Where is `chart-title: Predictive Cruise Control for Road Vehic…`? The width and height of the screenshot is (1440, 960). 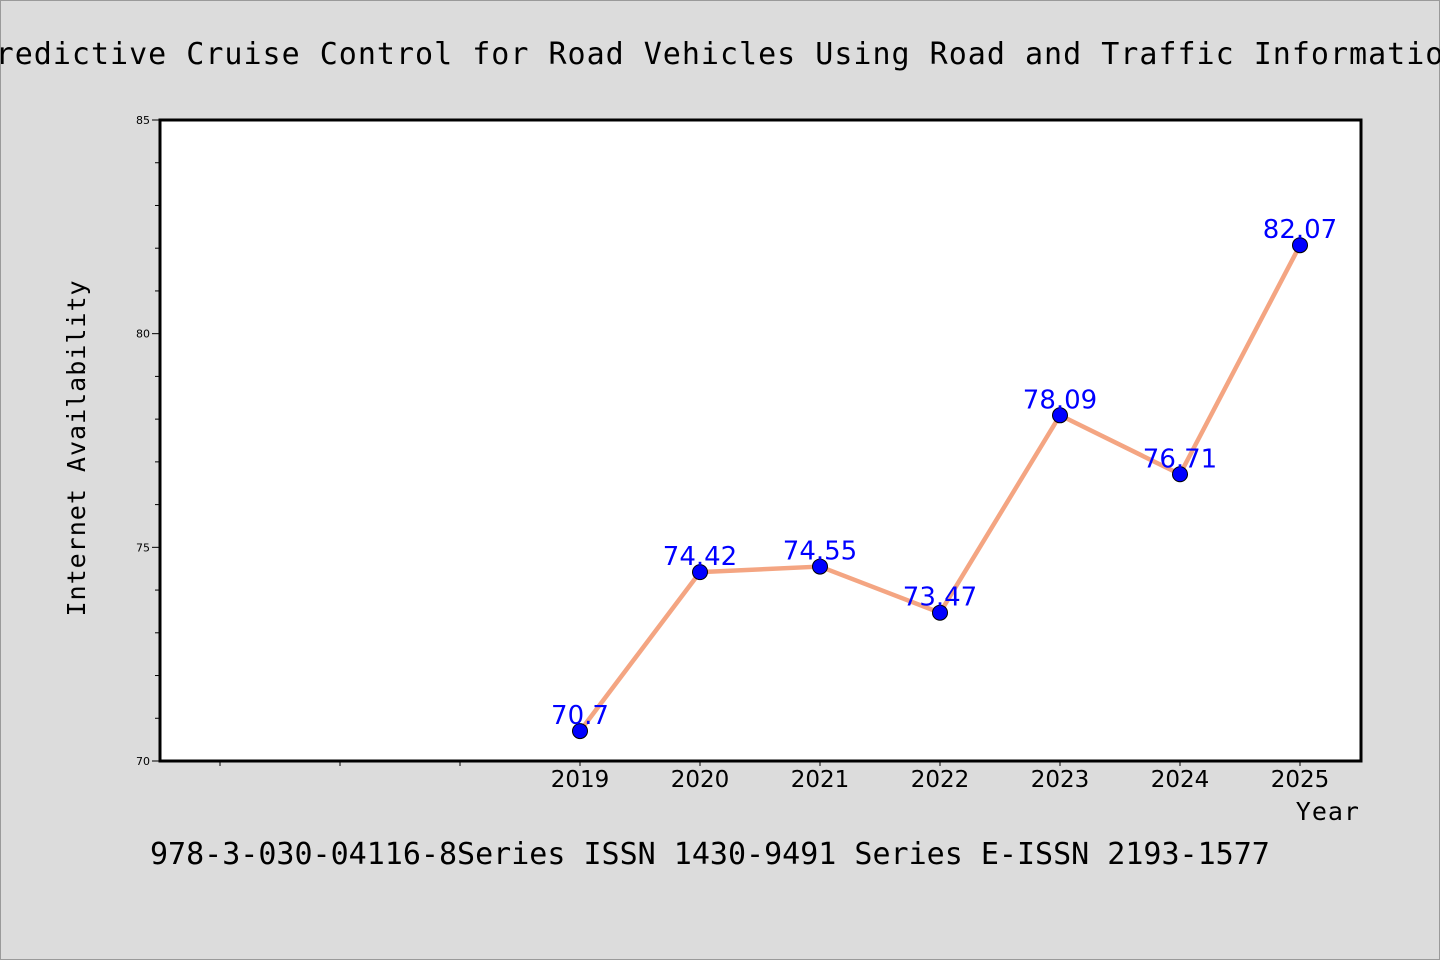 chart-title: Predictive Cruise Control for Road Vehic… is located at coordinates (720, 54).